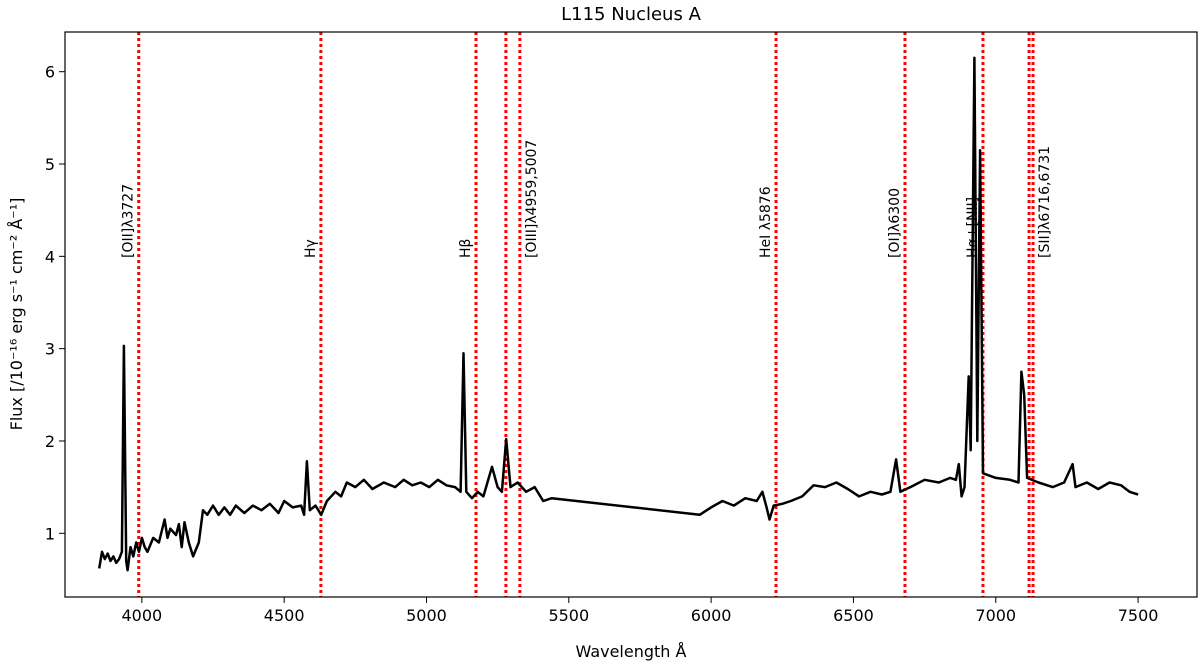 The height and width of the screenshot is (671, 1200). Describe the element at coordinates (50, 72) in the screenshot. I see `y-tick-label: 6` at that location.